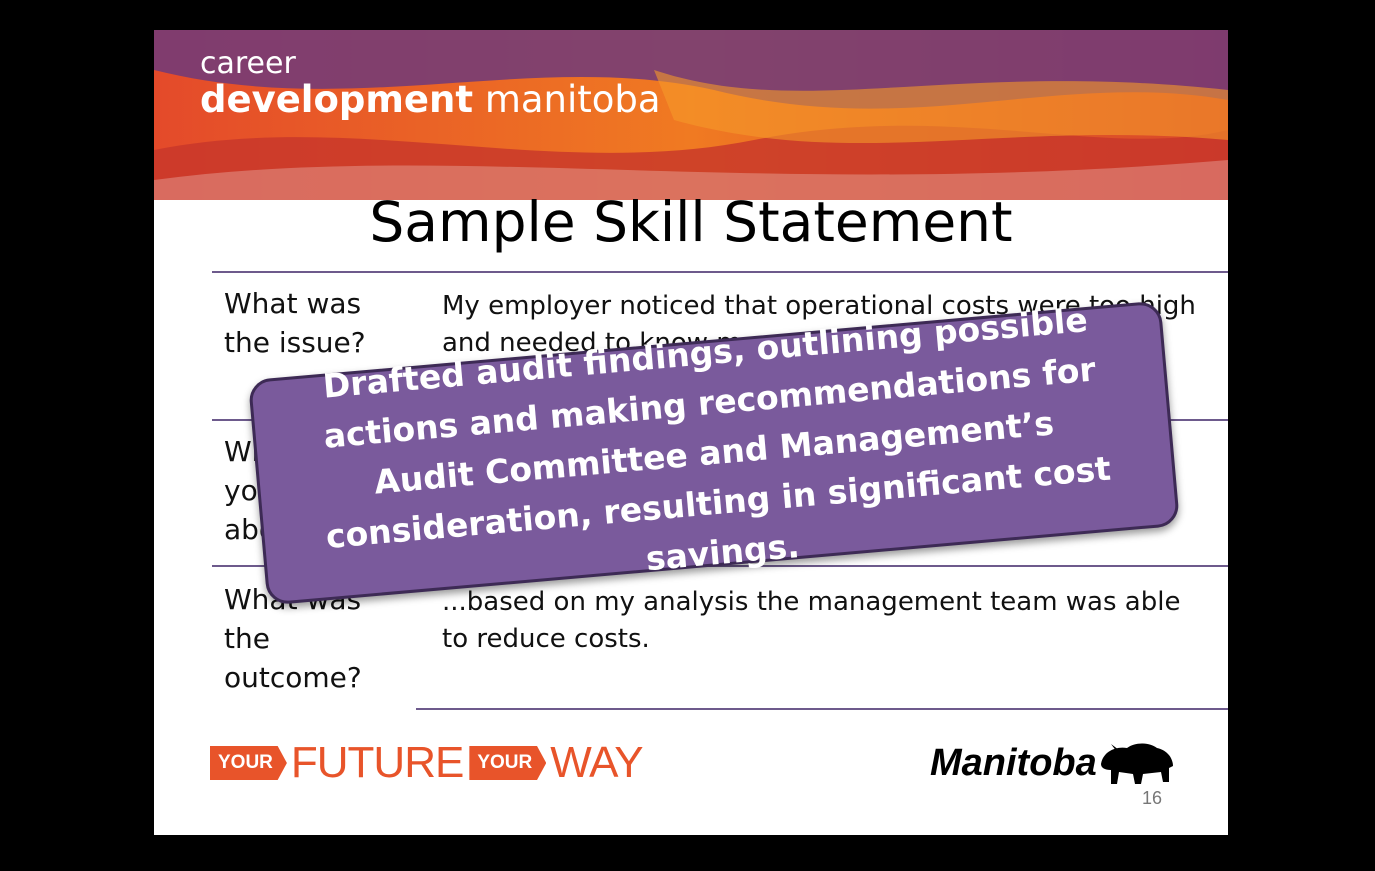 The image size is (1375, 871). What do you see at coordinates (248, 63) in the screenshot?
I see `brand-line1: career` at bounding box center [248, 63].